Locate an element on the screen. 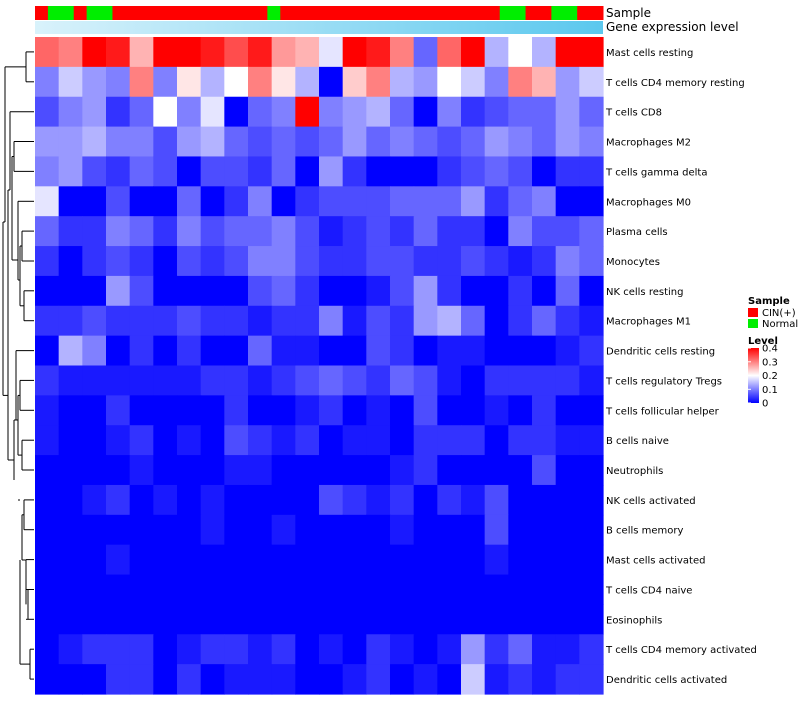  level-tick-label: 0.1 is located at coordinates (770, 390).